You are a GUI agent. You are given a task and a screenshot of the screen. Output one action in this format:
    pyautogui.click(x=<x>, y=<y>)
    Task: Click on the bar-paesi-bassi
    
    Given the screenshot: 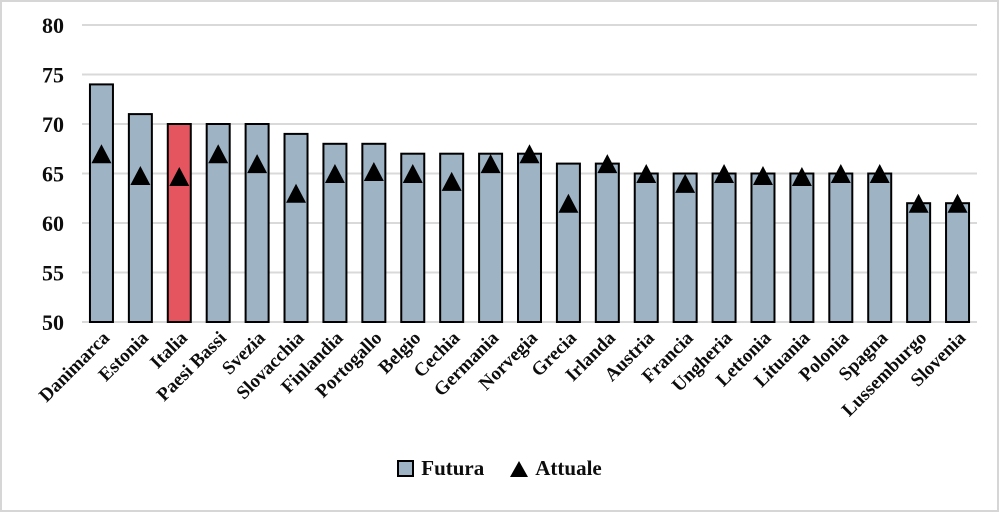 What is the action you would take?
    pyautogui.click(x=218, y=223)
    